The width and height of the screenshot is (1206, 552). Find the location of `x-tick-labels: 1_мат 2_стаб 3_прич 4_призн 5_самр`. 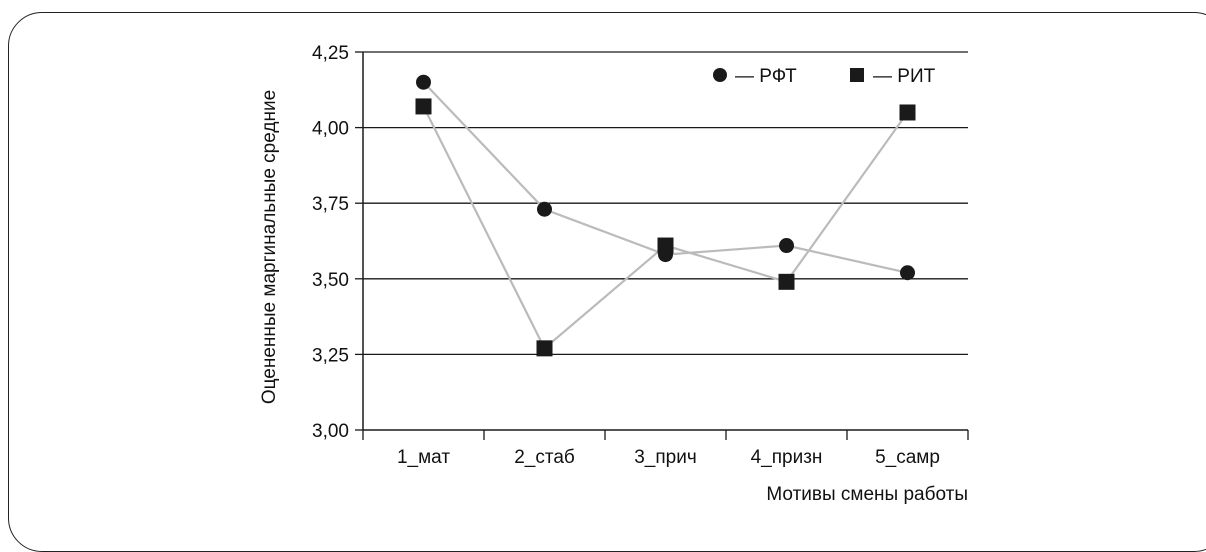

x-tick-labels: 1_мат 2_стаб 3_прич 4_призн 5_самр is located at coordinates (668, 457).